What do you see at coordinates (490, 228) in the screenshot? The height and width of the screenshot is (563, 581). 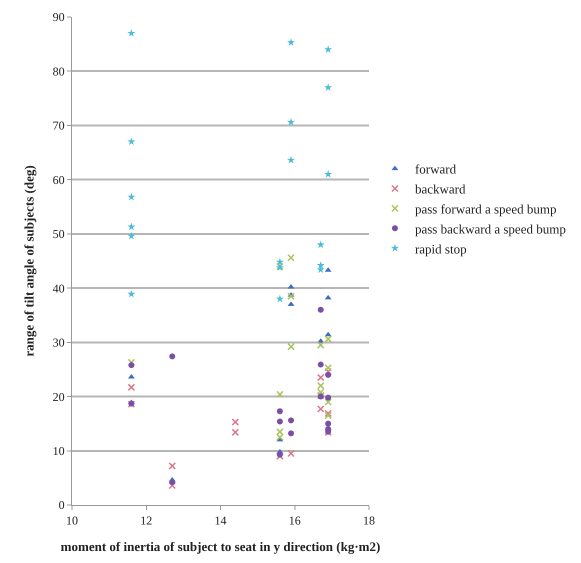 I see `legend-label: pass backward a speed bump` at bounding box center [490, 228].